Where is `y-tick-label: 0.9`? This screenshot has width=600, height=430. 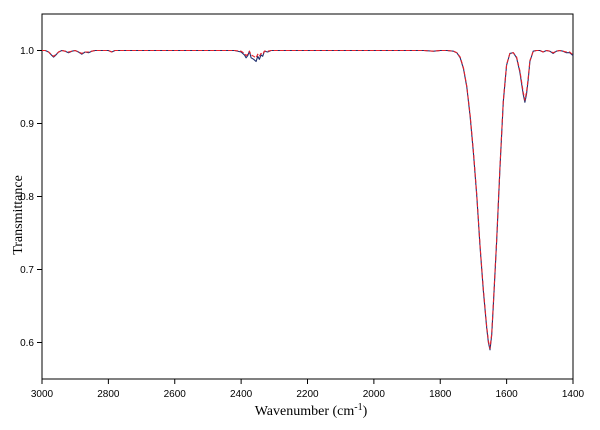 y-tick-label: 0.9 is located at coordinates (27, 124).